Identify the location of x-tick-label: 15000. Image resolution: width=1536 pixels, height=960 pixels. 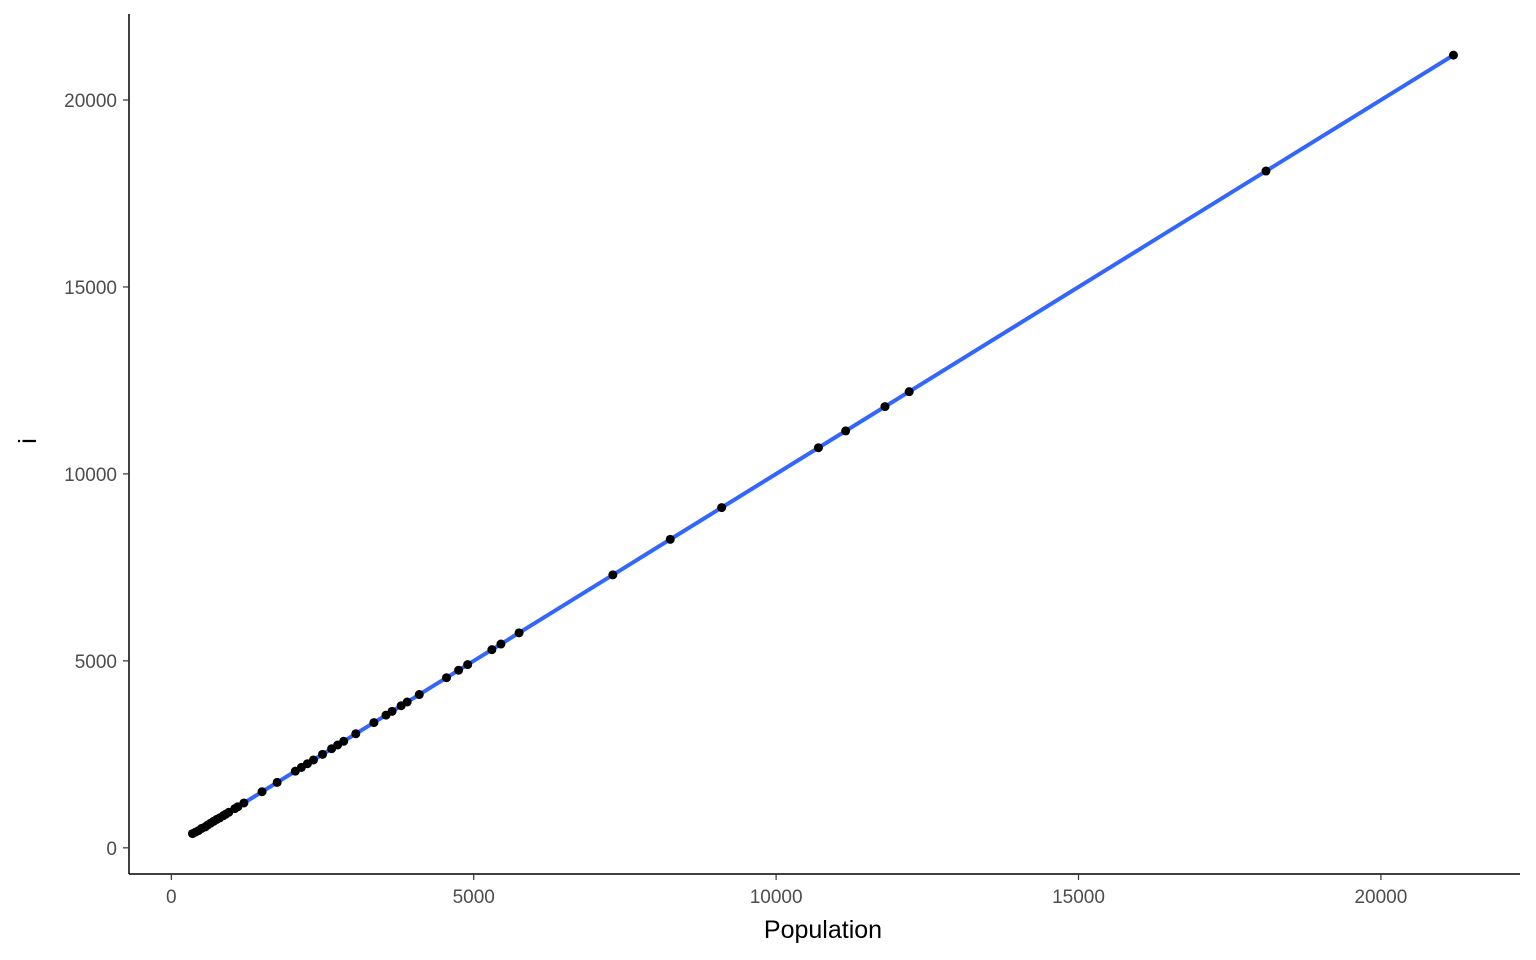
(1078, 897).